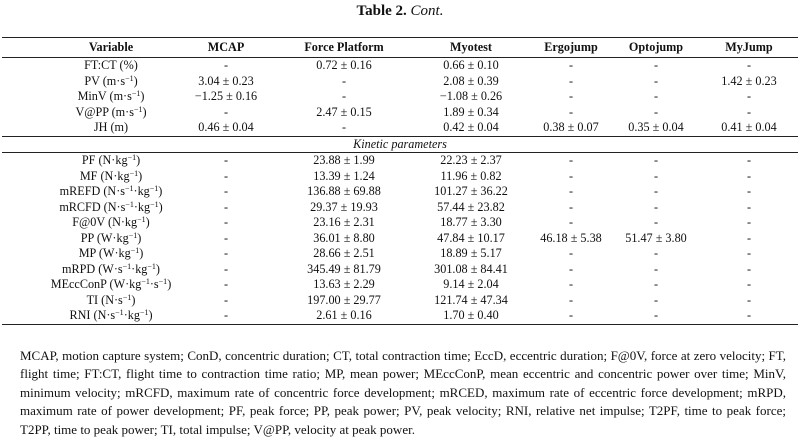  I want to click on variable-cell: RNI (N·s−1·kg−1), so click(111, 315).